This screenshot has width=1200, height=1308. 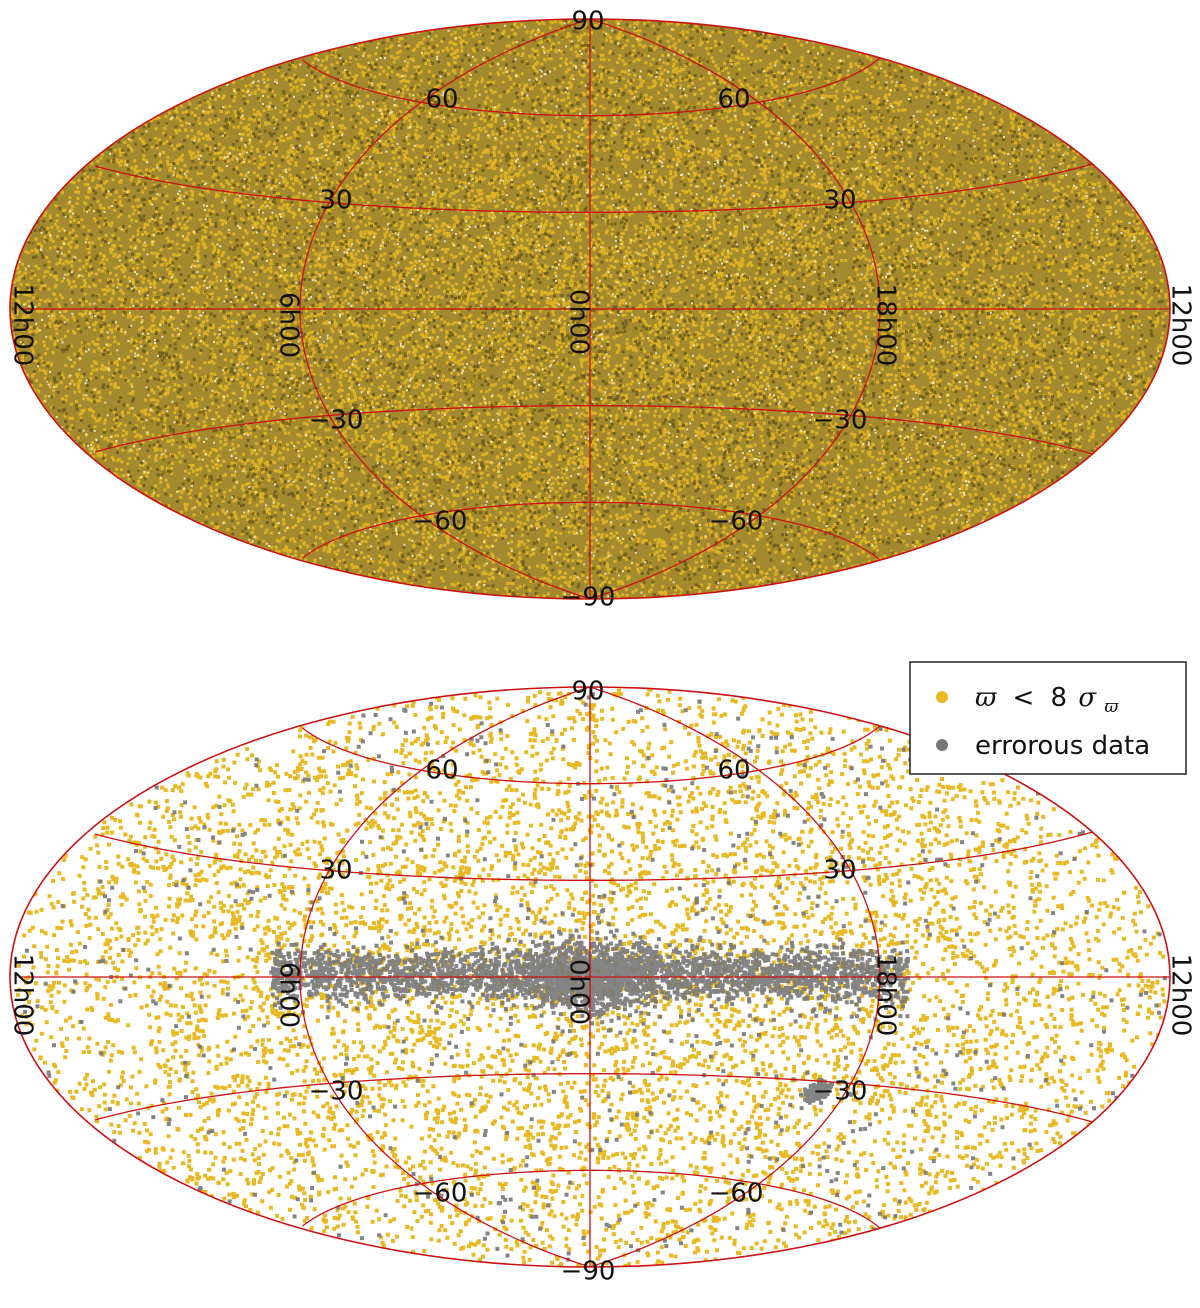 I want to click on bottom-dec-tick-m60-left: −60, so click(x=440, y=1194).